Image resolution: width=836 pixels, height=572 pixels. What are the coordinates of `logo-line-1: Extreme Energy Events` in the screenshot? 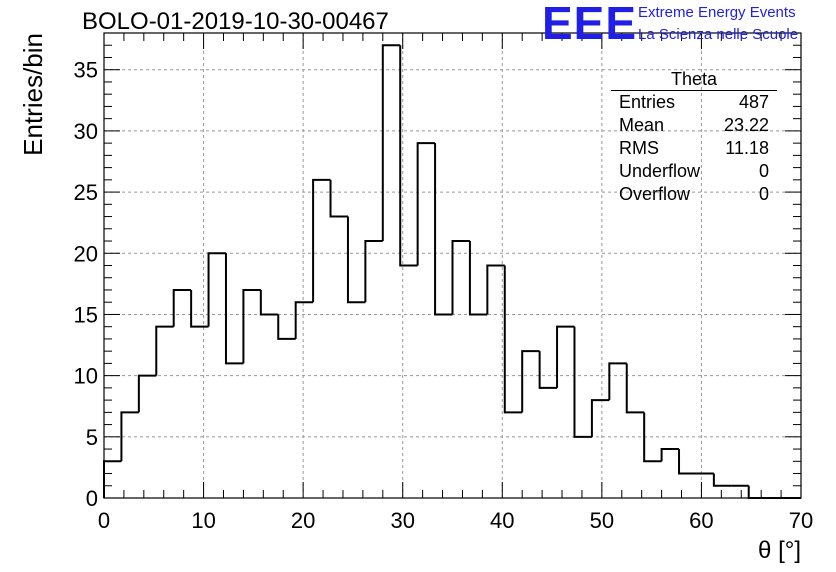 It's located at (717, 12).